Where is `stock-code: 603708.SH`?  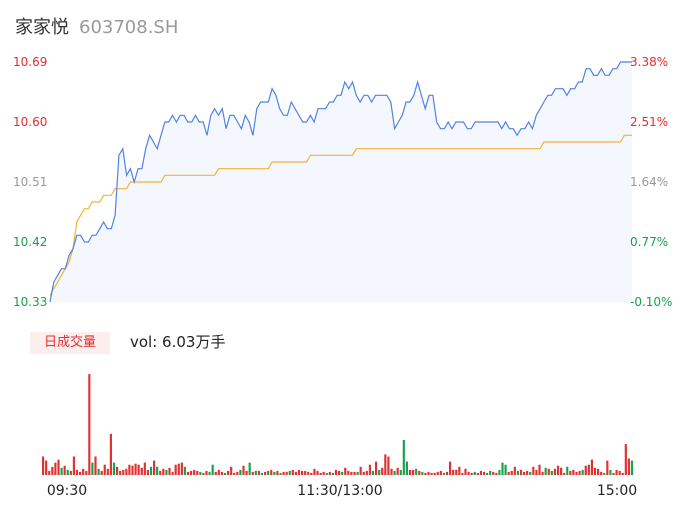
stock-code: 603708.SH is located at coordinates (129, 27).